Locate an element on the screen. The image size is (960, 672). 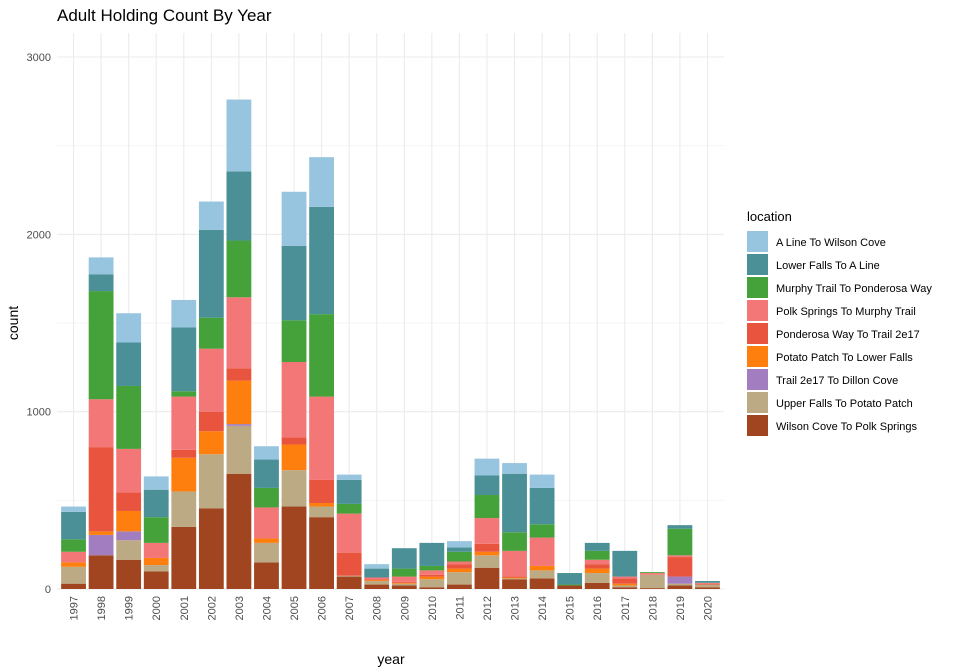
x-tick-label: 2011 is located at coordinates (460, 608).